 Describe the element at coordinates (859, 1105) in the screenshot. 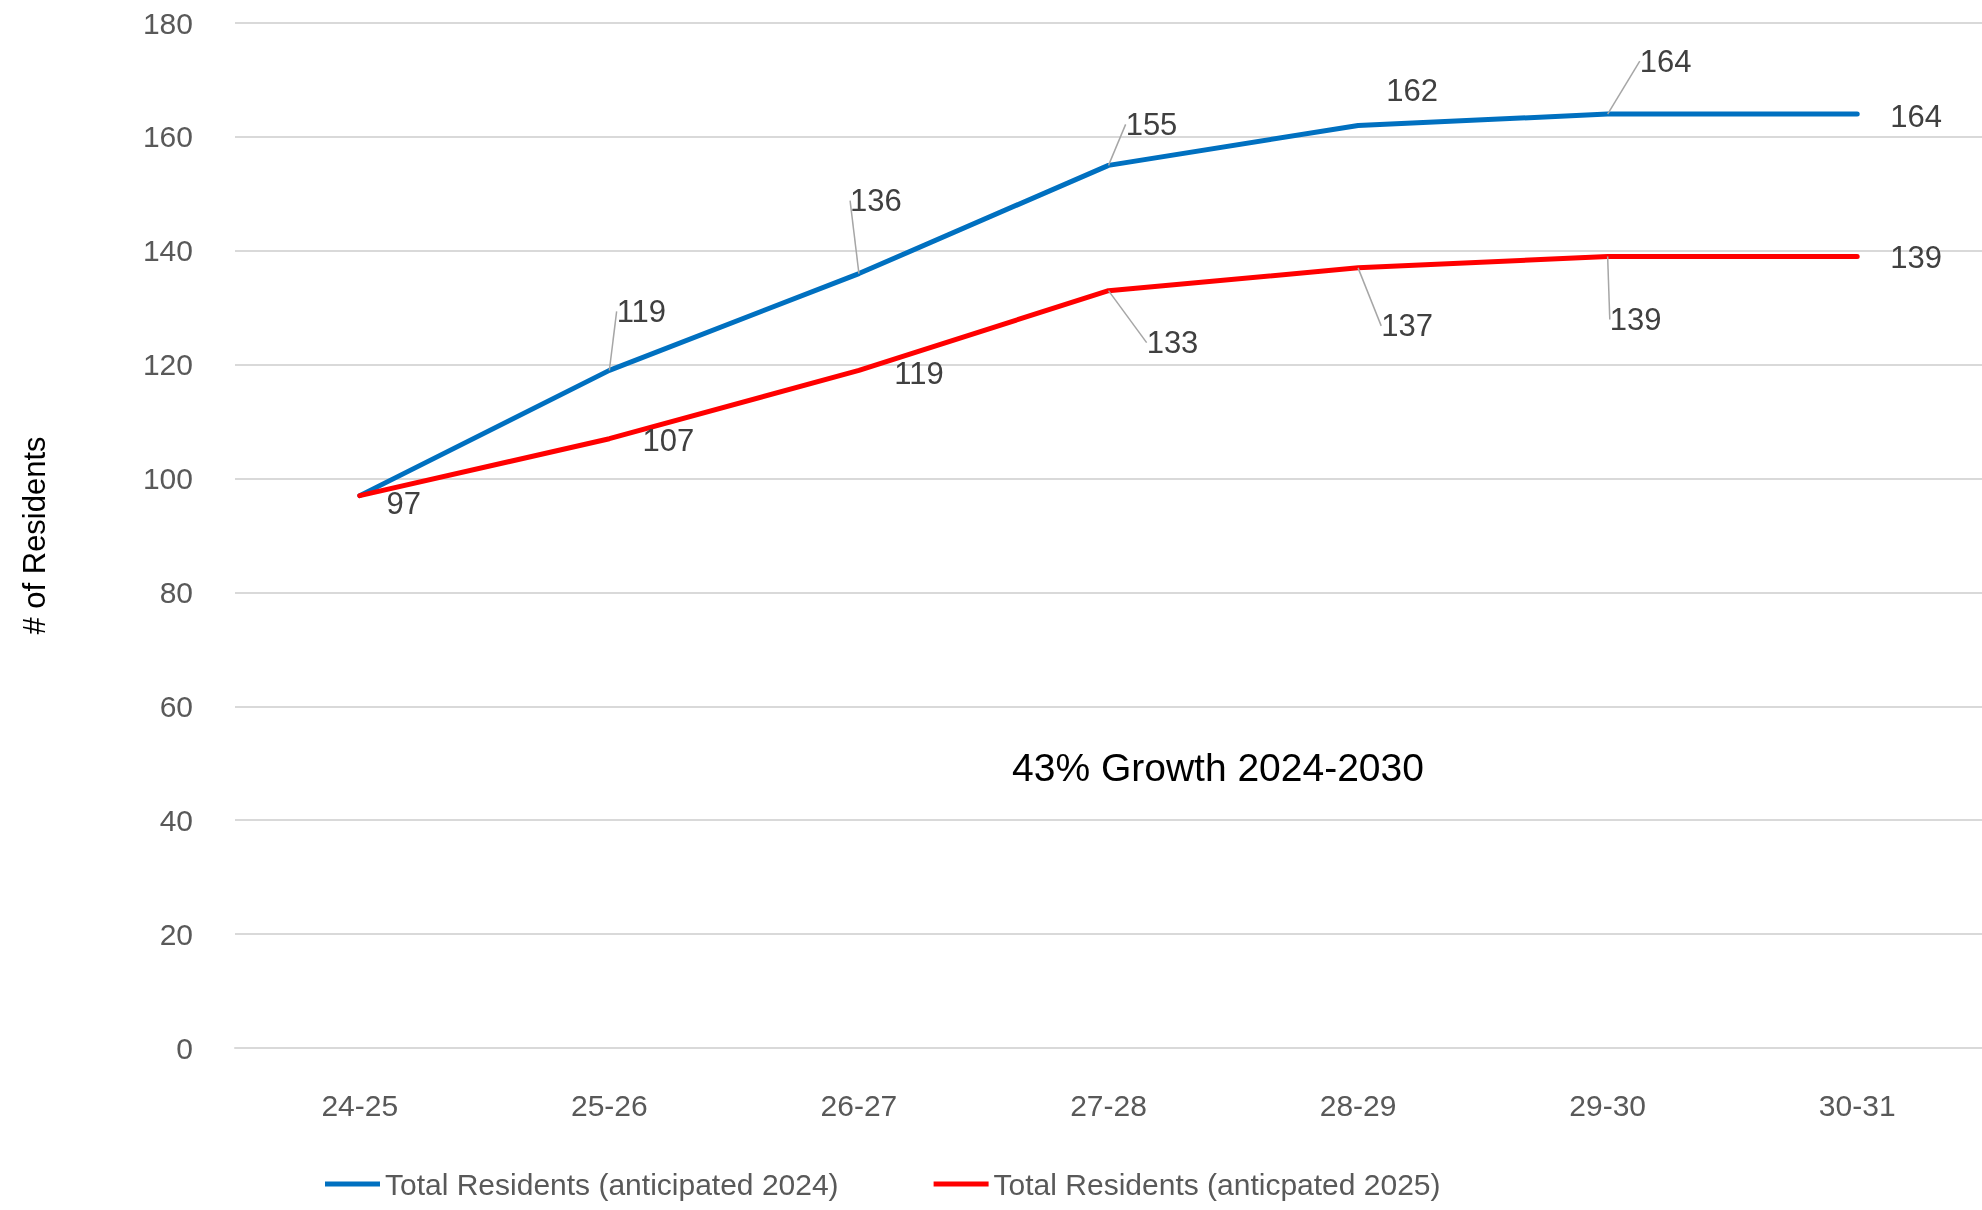

I see `x-tick-label: 26-27` at that location.